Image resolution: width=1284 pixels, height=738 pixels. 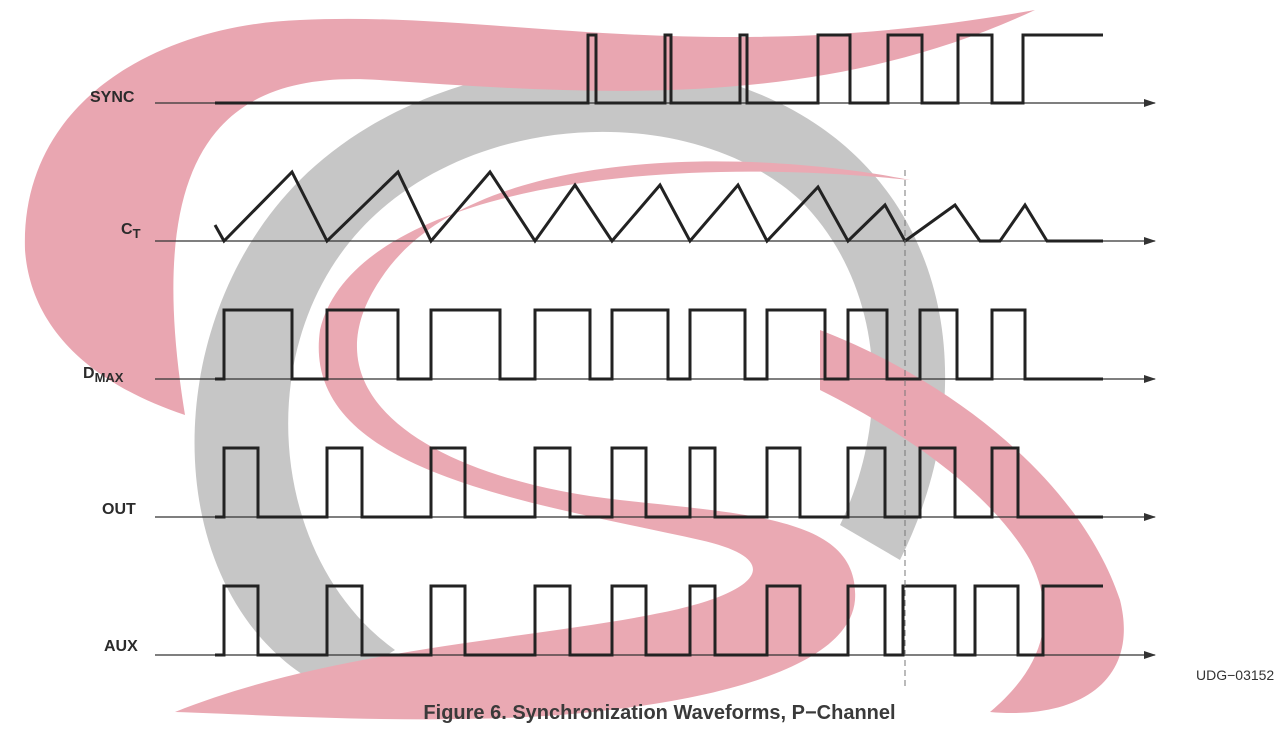 I want to click on label-ct: CT, so click(x=131, y=231).